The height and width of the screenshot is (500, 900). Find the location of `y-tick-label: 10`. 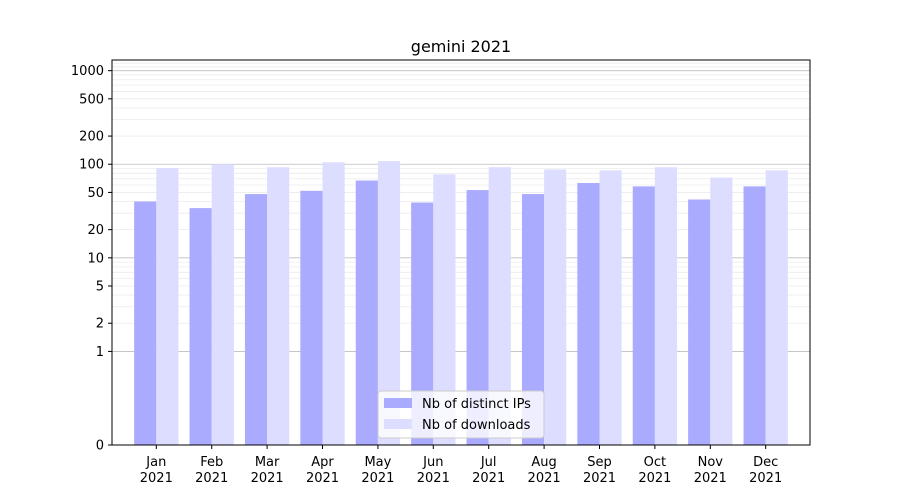

y-tick-label: 10 is located at coordinates (95, 258).